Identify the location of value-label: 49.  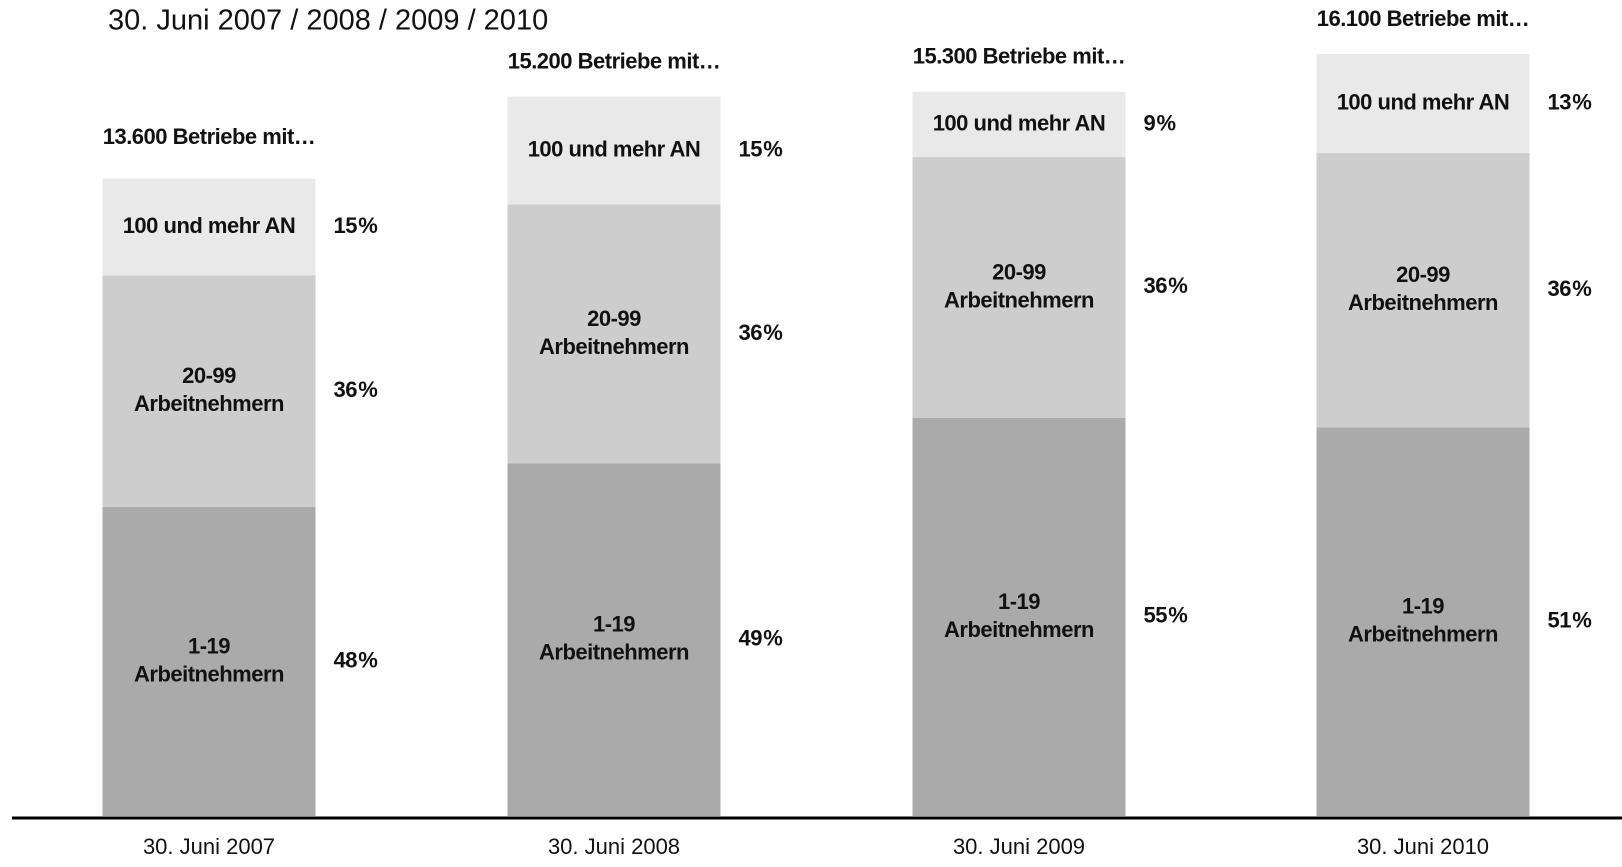
(751, 638).